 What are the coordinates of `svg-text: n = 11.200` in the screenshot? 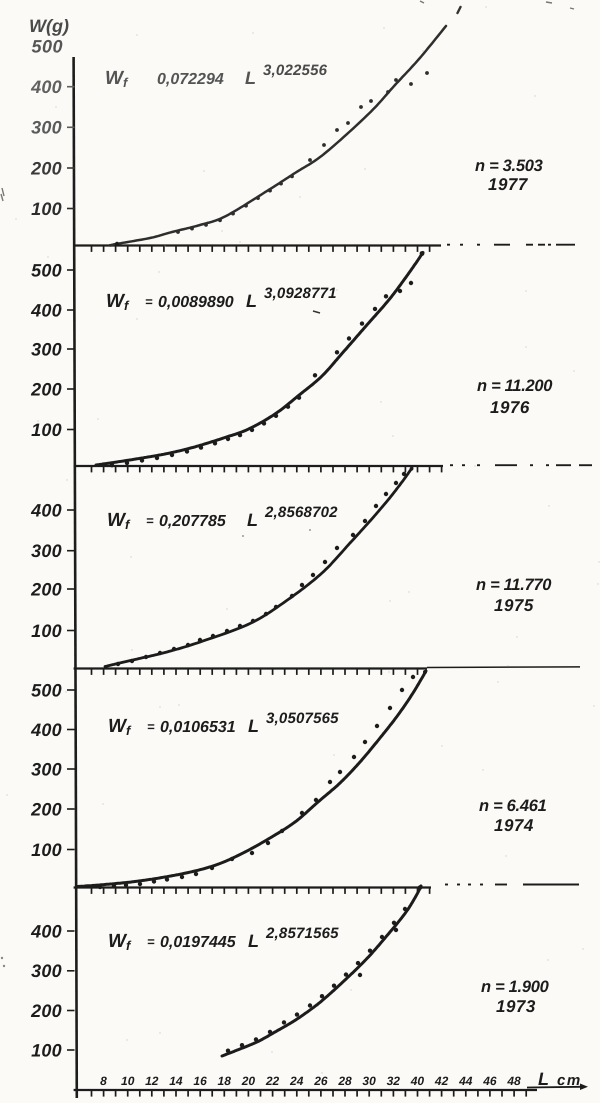 It's located at (515, 386).